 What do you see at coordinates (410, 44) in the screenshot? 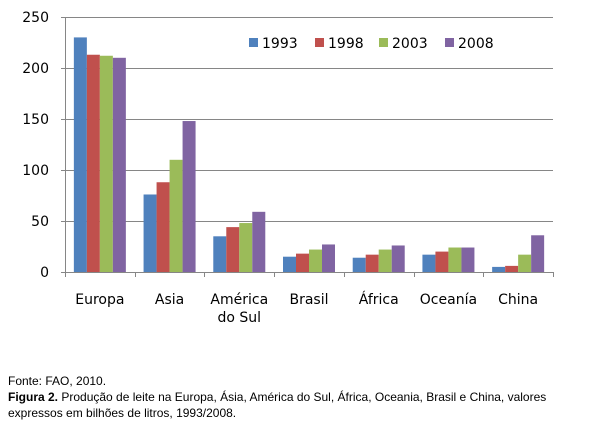
I see `legend-label-2003: 2003` at bounding box center [410, 44].